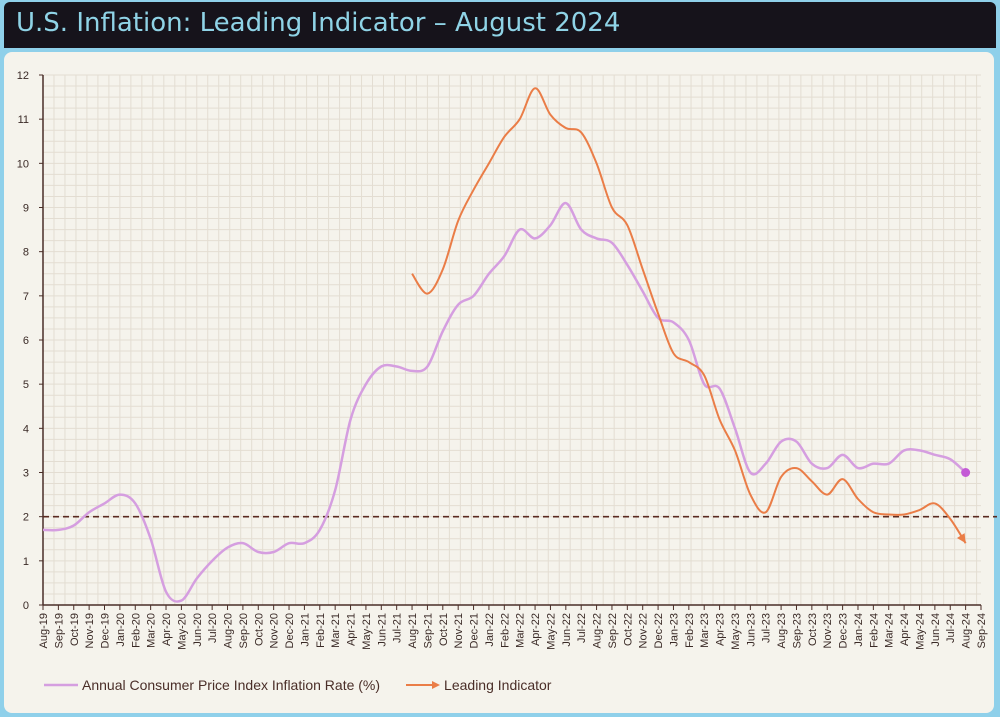 The width and height of the screenshot is (1000, 717). I want to click on x-tick-label: Dec-20, so click(290, 630).